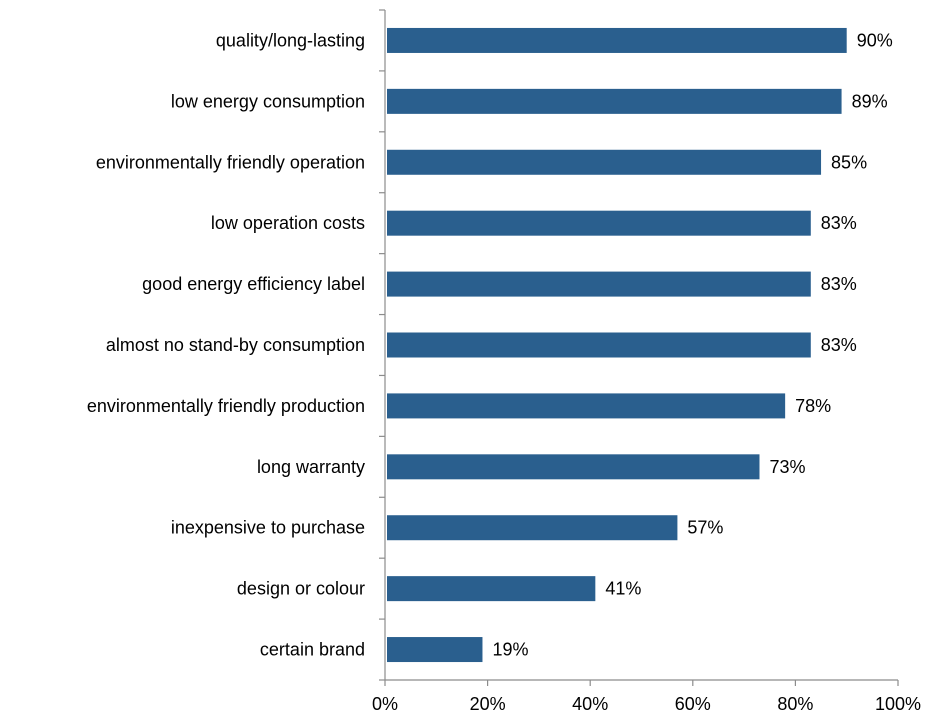 The image size is (925, 722). I want to click on x-tick-label: 60%, so click(693, 704).